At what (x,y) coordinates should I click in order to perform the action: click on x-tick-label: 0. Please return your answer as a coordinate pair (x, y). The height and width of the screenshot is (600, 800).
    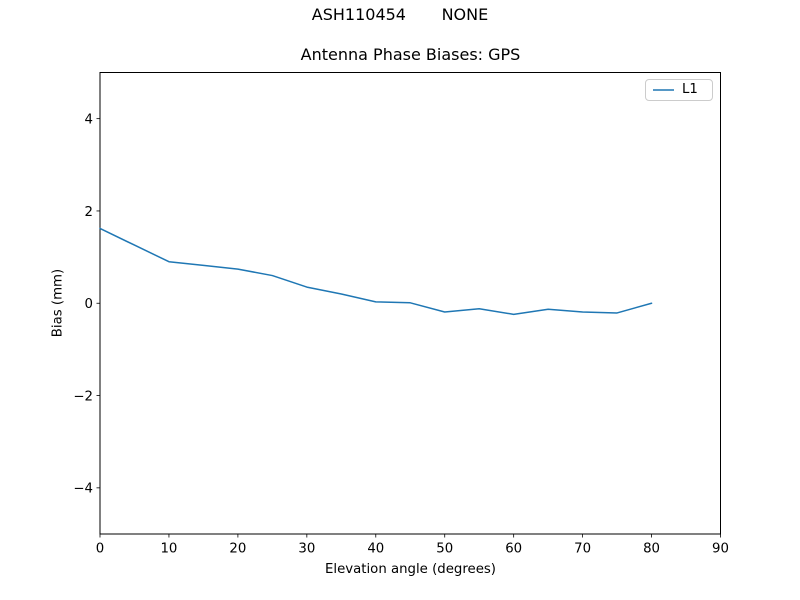
    Looking at the image, I should click on (100, 549).